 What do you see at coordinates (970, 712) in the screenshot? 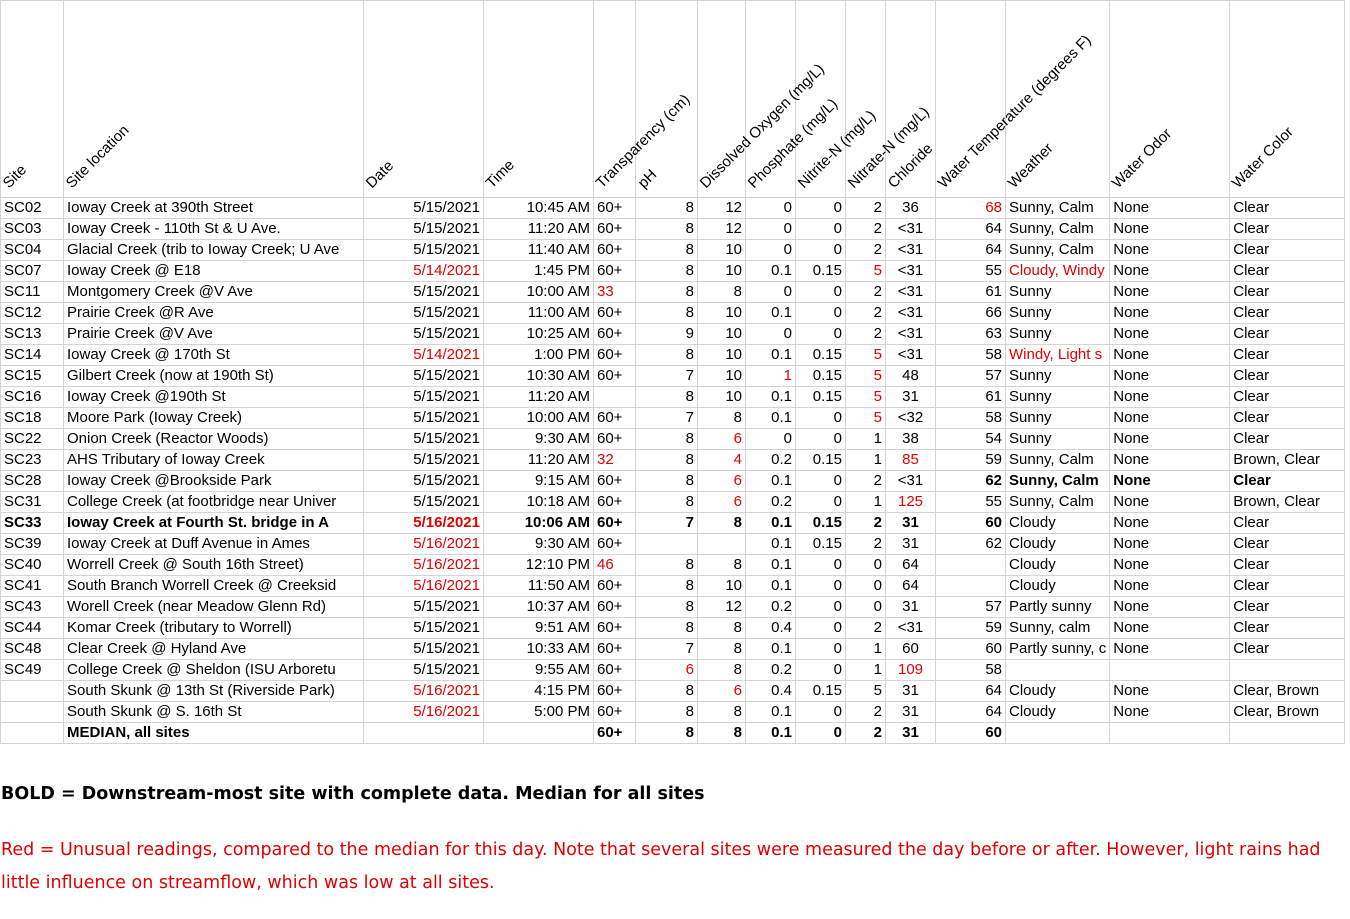
I see `cell-temp: 64` at bounding box center [970, 712].